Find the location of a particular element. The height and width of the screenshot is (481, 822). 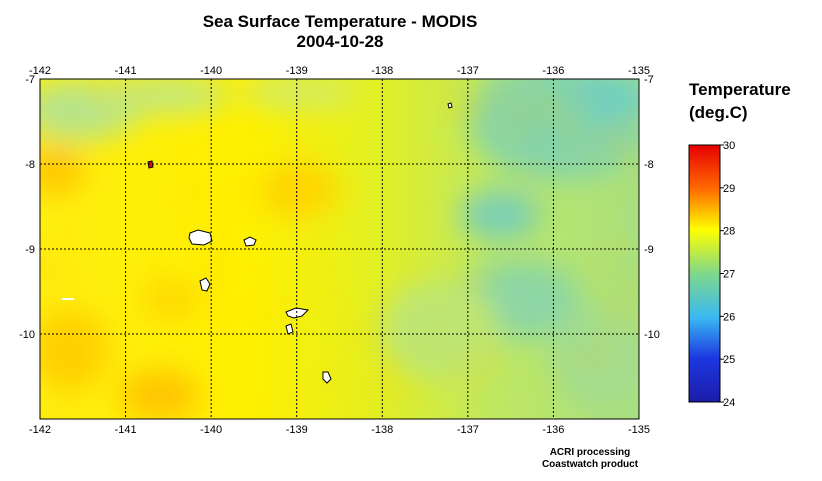

credit-product: Coastwatch product is located at coordinates (590, 464).